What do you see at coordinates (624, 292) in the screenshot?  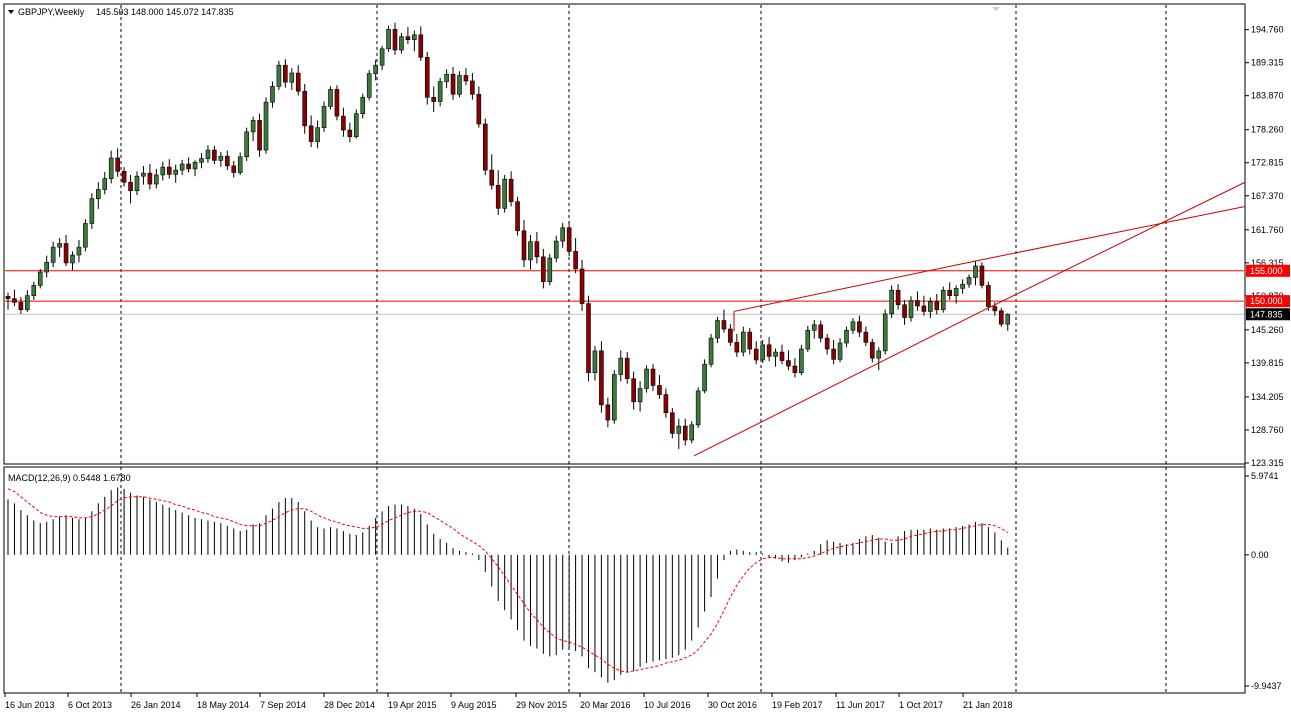 I see `horizontal-levels` at bounding box center [624, 292].